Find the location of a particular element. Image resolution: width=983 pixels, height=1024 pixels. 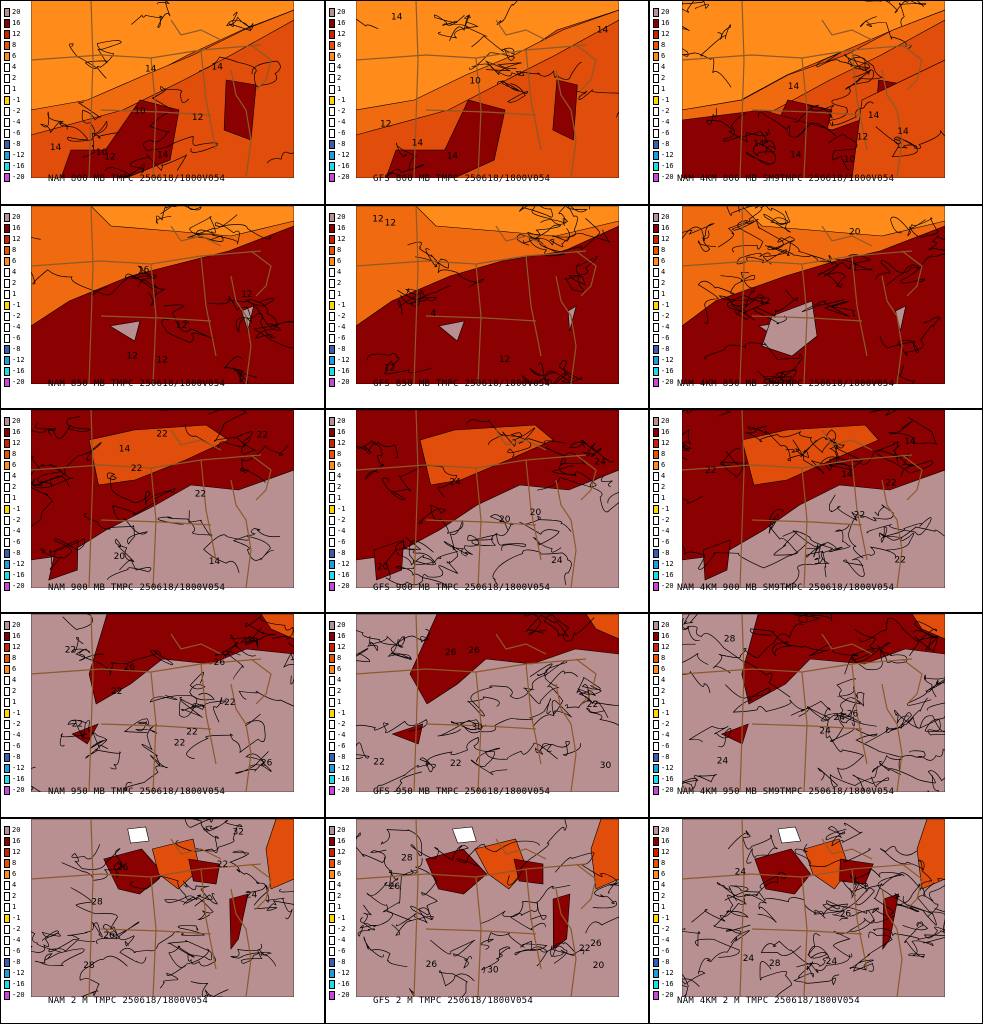

legend-entry: 8 is located at coordinates (340, 250).